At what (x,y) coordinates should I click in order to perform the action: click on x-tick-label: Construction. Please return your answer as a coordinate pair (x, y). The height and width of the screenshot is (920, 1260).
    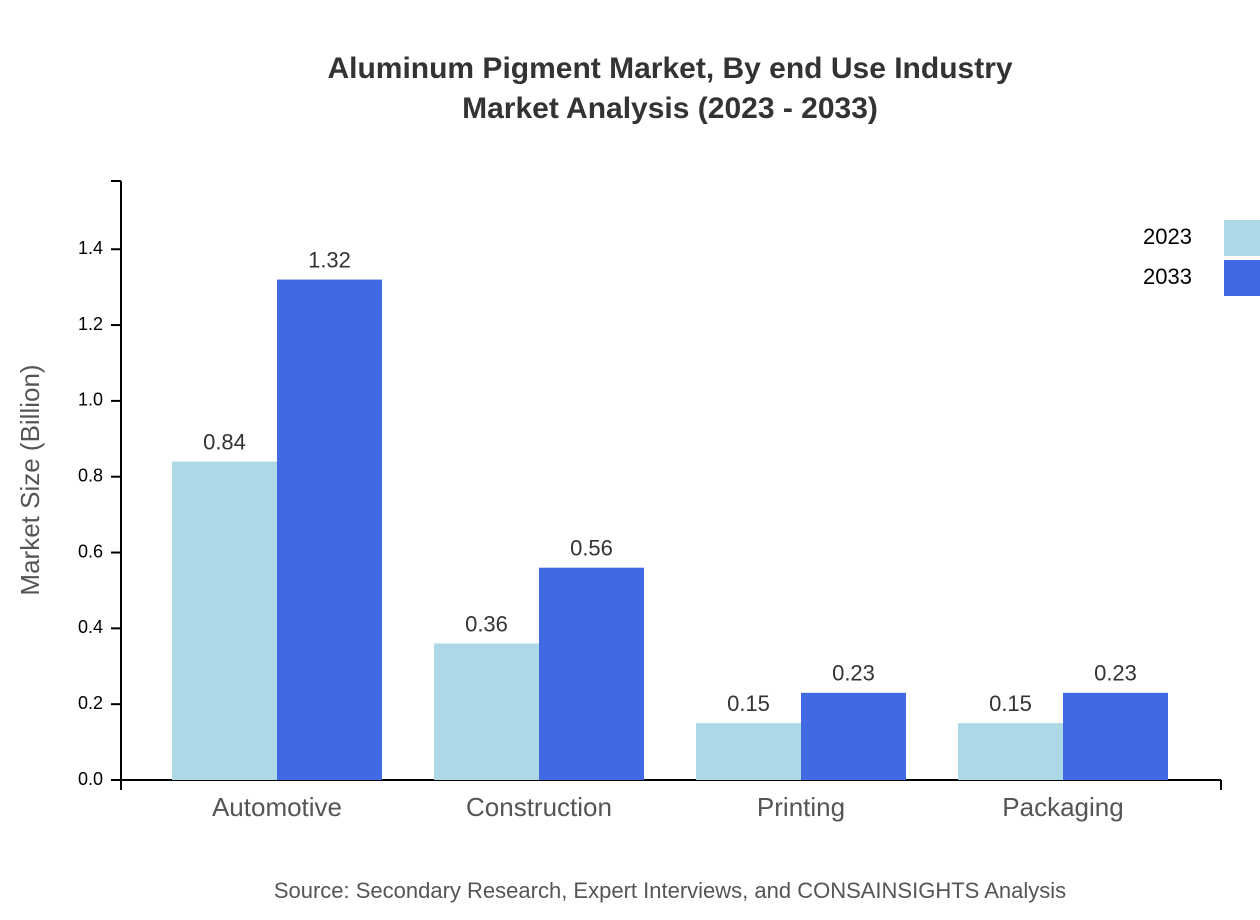
    Looking at the image, I should click on (539, 807).